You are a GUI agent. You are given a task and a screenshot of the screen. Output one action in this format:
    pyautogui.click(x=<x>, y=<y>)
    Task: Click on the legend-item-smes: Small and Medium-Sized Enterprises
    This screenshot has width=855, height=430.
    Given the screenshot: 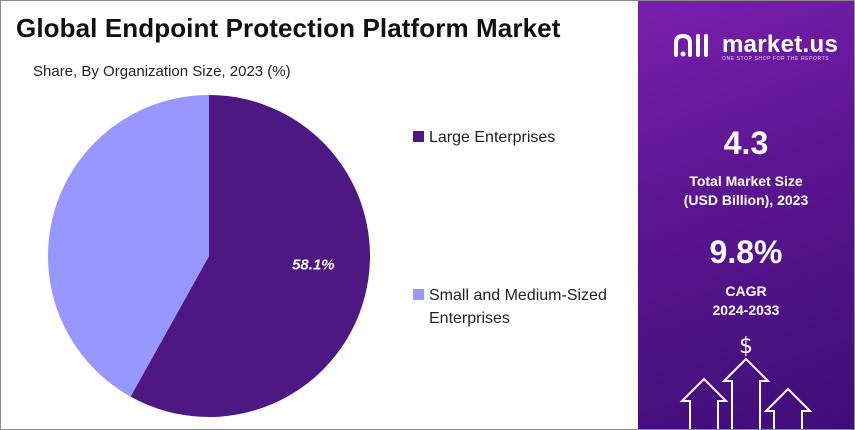 What is the action you would take?
    pyautogui.click(x=513, y=307)
    